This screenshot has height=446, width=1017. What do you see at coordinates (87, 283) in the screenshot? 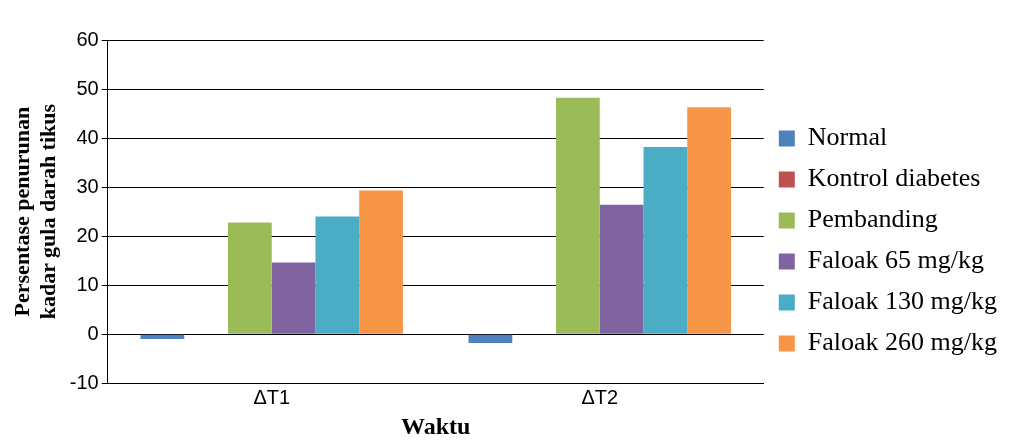
I see `y-tick-label: 10` at bounding box center [87, 283].